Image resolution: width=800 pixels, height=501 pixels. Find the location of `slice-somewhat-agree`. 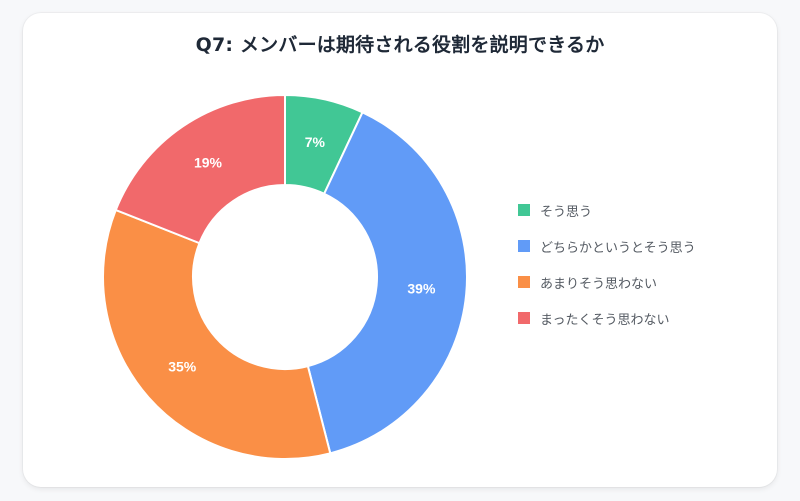

slice-somewhat-agree is located at coordinates (387, 282).